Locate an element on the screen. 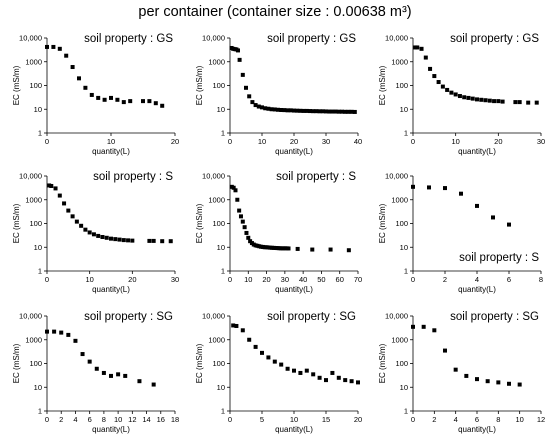 The height and width of the screenshot is (443, 550). x-tick-label: 6 is located at coordinates (90, 419).